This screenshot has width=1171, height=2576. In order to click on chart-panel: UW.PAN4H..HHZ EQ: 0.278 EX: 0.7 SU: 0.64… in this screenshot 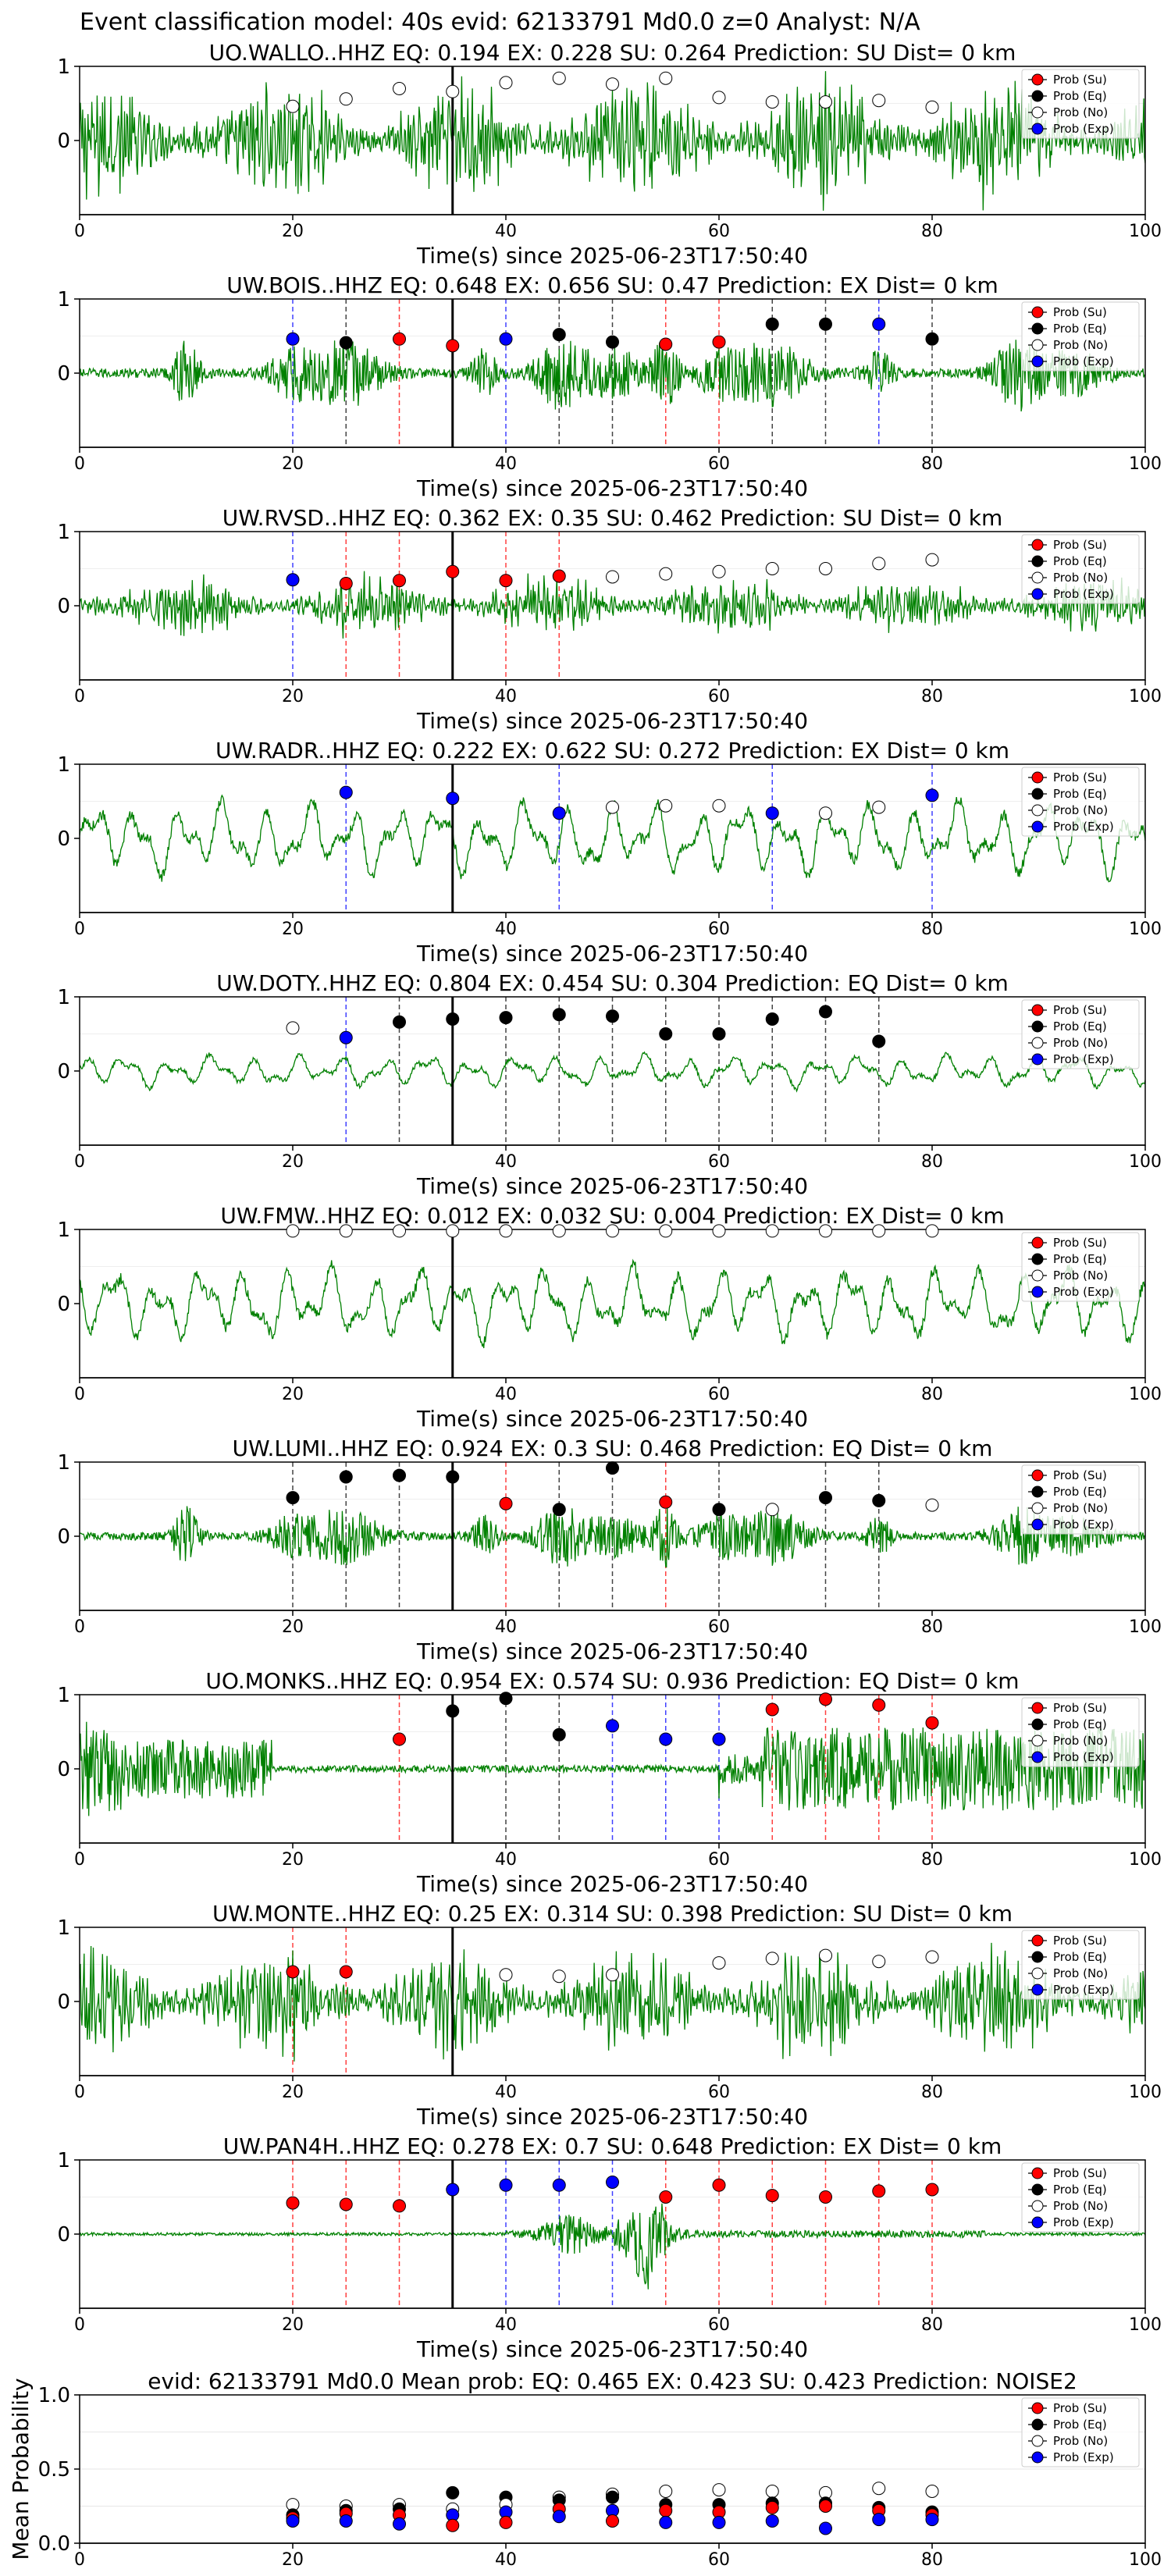, I will do `click(609, 2247)`.